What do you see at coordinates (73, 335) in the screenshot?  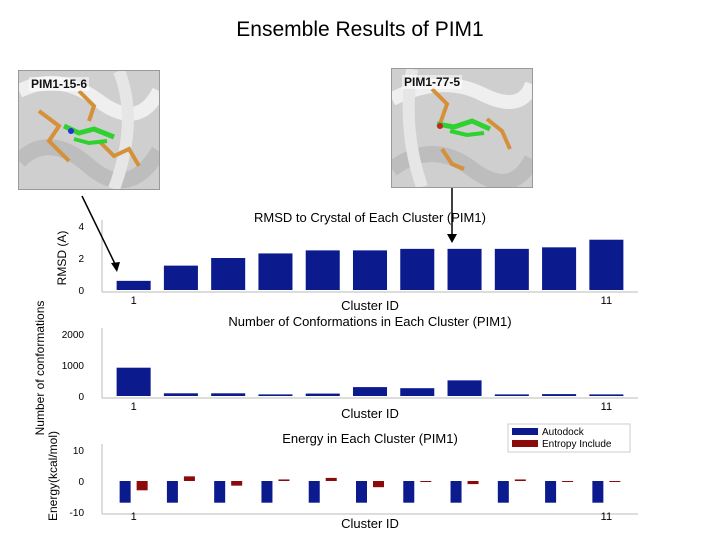 I see `y-tick-label: 2000` at bounding box center [73, 335].